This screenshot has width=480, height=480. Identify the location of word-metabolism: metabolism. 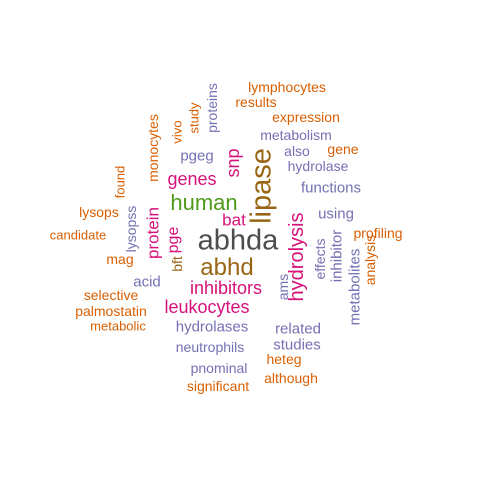
(296, 135).